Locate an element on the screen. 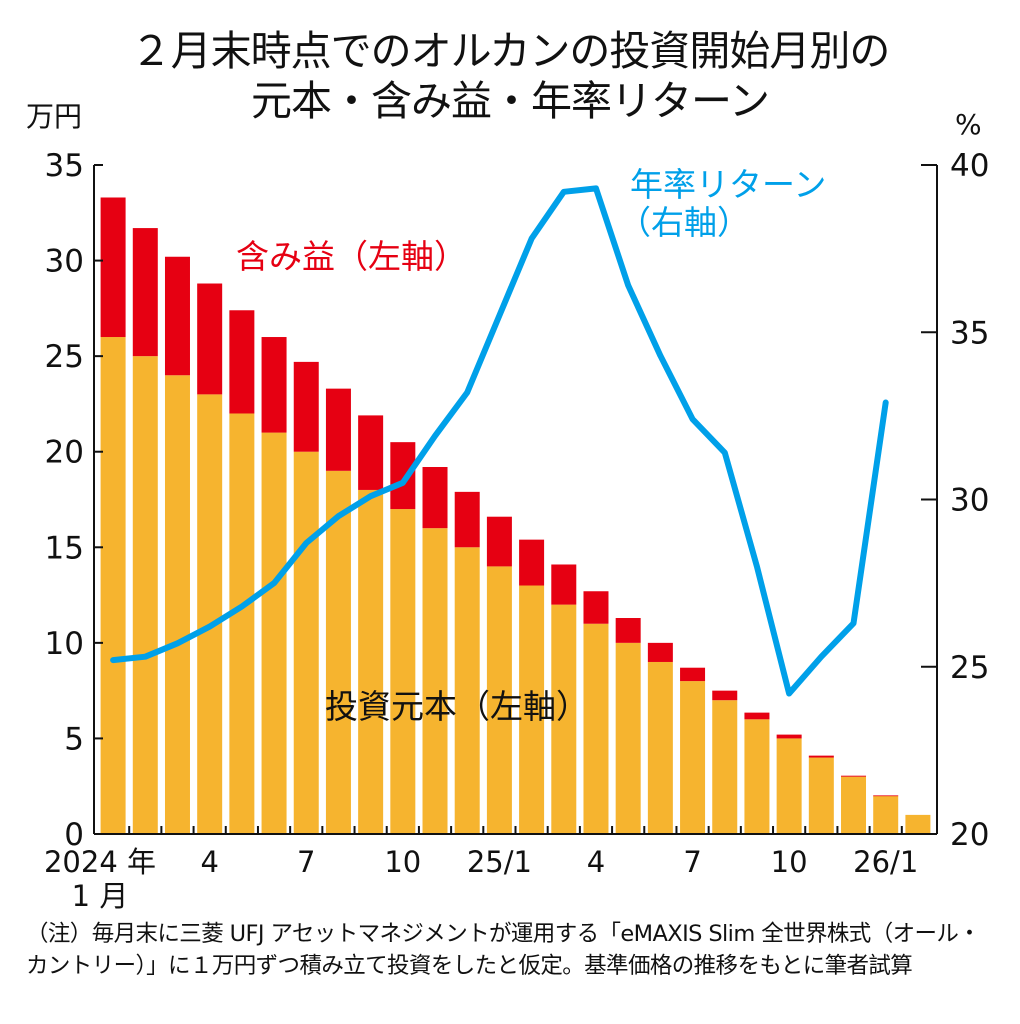 Image resolution: width=1020 pixels, height=1024 pixels. principal-annotation: 投資元本（左軸） is located at coordinates (457, 706).